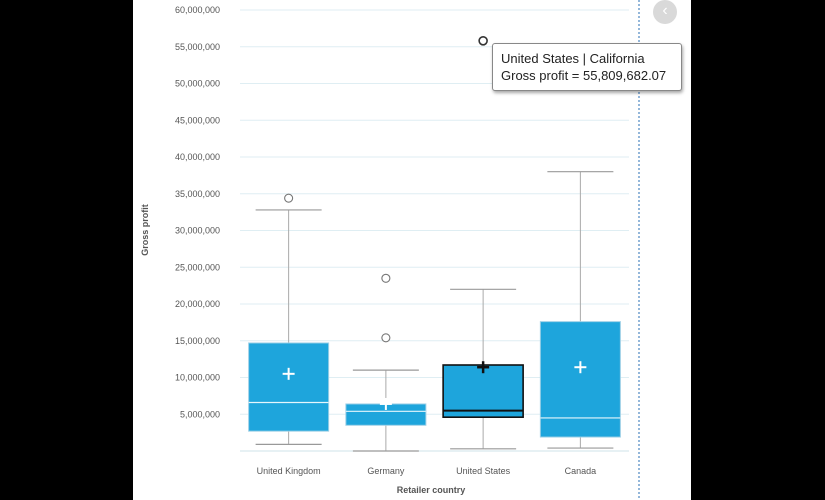  What do you see at coordinates (580, 310) in the screenshot?
I see `box-plot-canada` at bounding box center [580, 310].